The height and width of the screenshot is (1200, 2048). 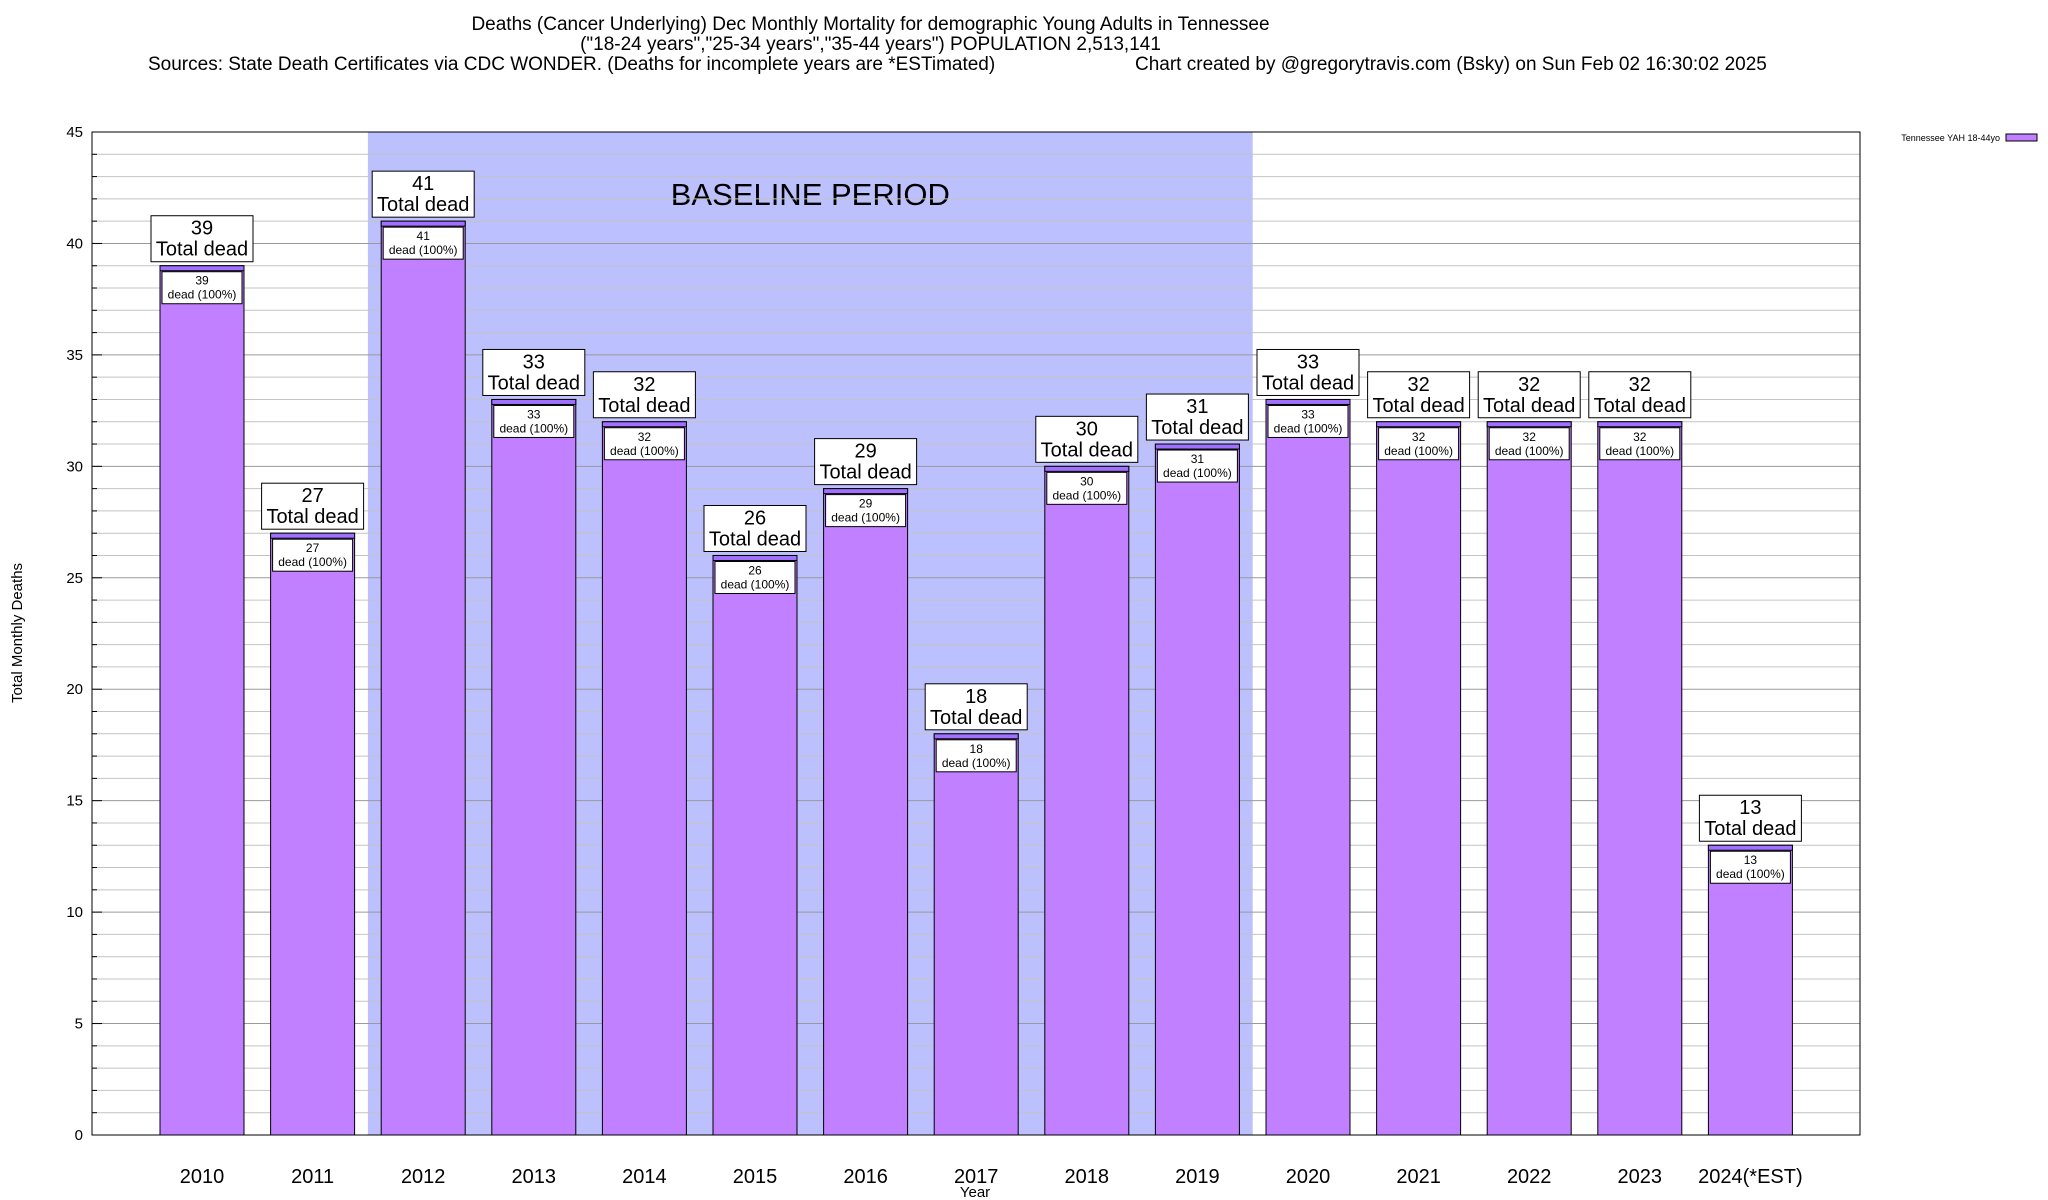 I want to click on y-tick-label: 25, so click(x=74, y=578).